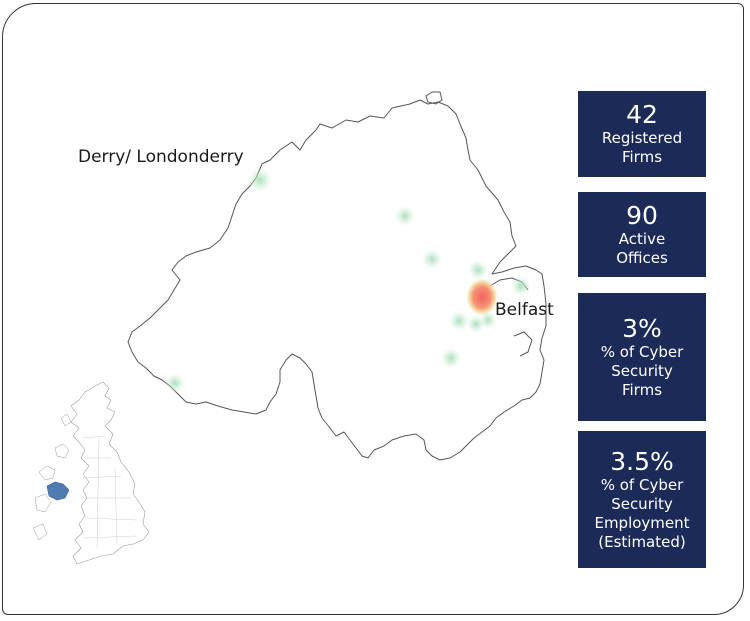 The image size is (750, 621). I want to click on stat-value: 3%, so click(642, 328).